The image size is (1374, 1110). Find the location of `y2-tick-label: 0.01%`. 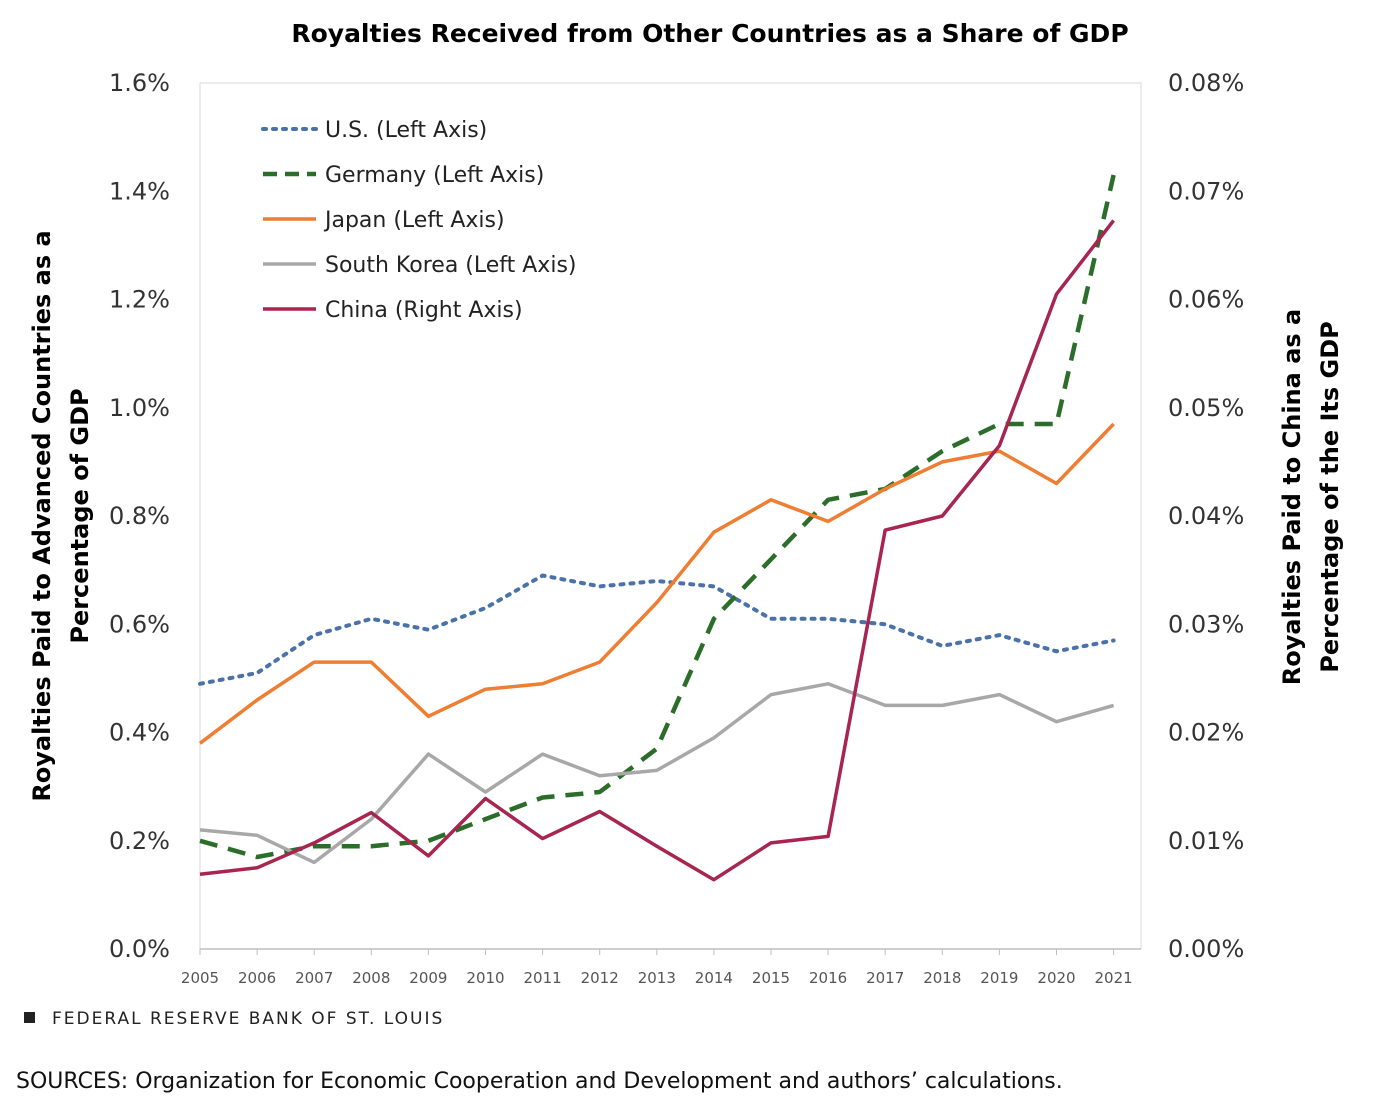

y2-tick-label: 0.01% is located at coordinates (1206, 841).